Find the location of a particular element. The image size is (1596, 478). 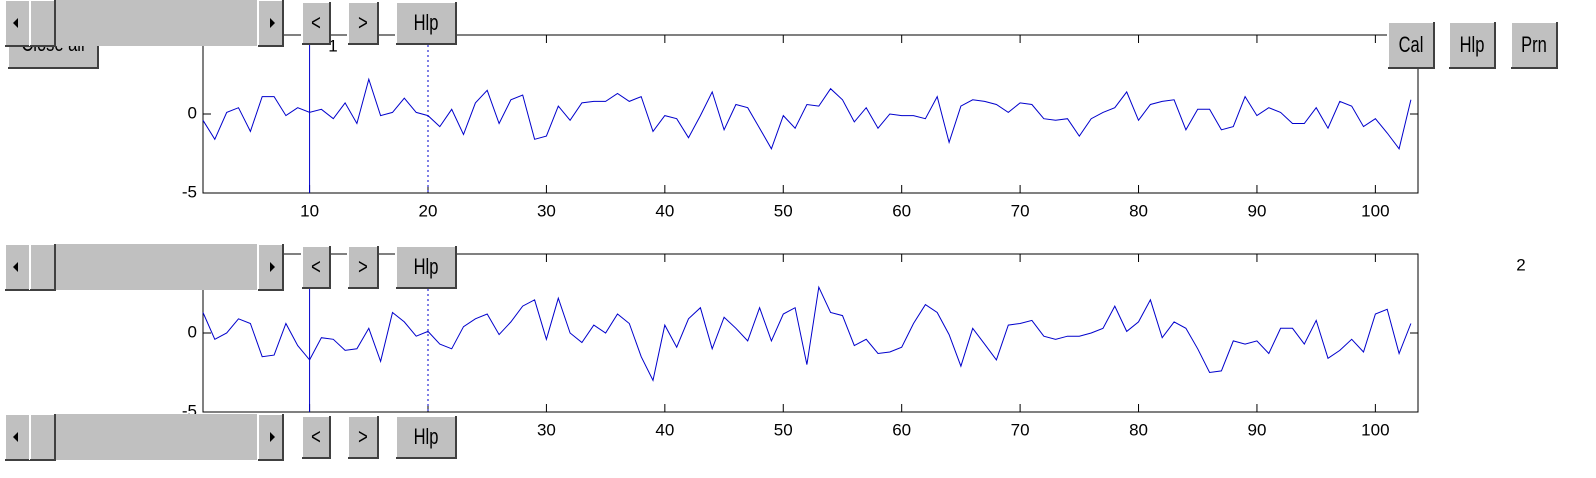

button-label: > is located at coordinates (363, 437).